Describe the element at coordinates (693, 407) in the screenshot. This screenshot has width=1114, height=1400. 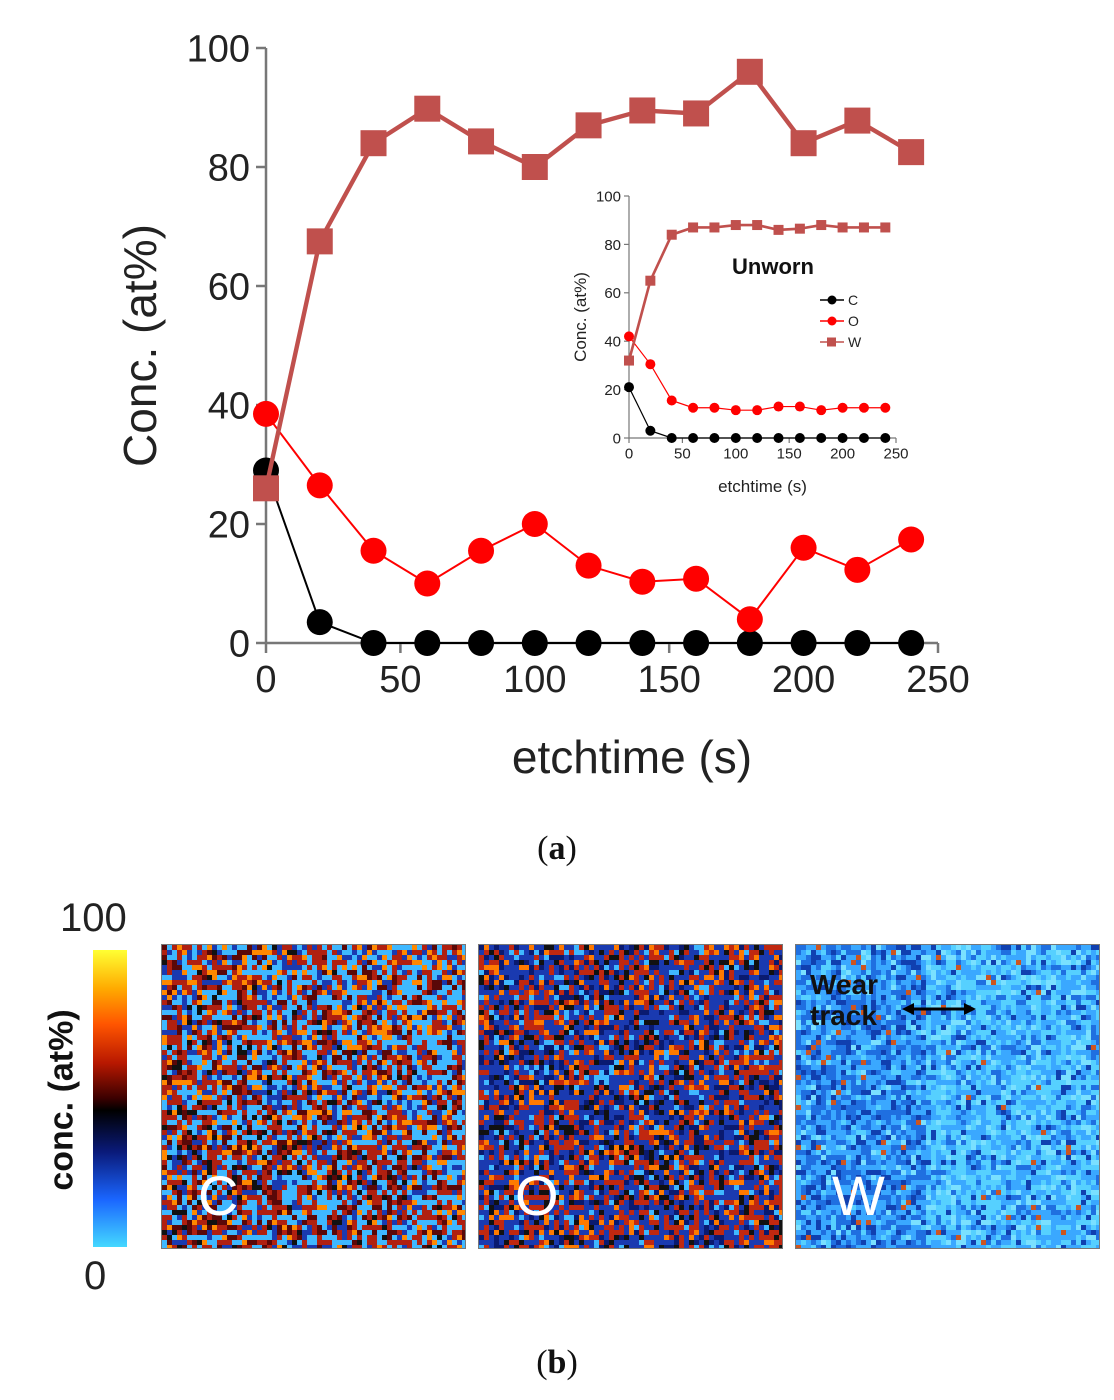
I see `inset-series-o-point` at that location.